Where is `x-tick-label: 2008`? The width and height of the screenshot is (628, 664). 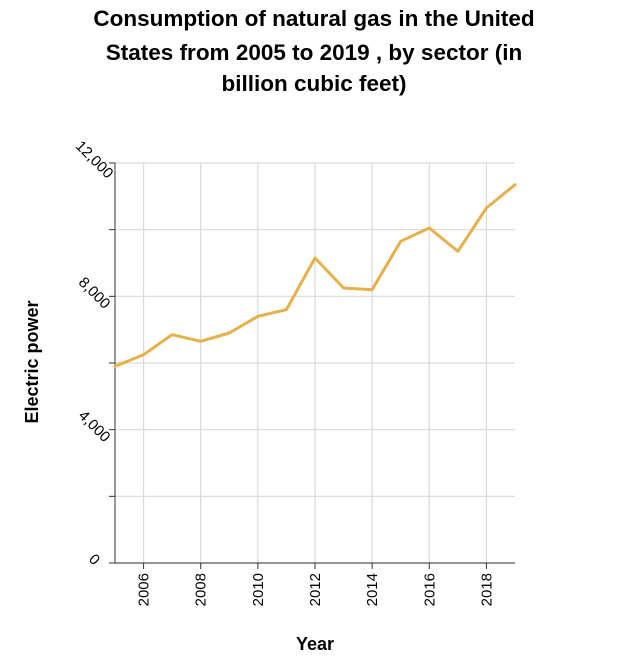
x-tick-label: 2008 is located at coordinates (201, 589).